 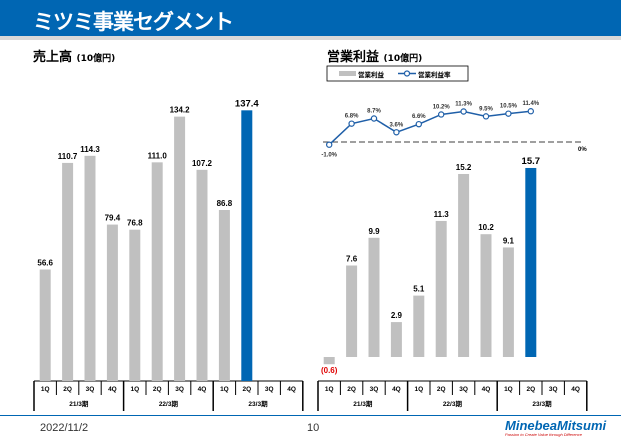 What do you see at coordinates (180, 110) in the screenshot?
I see `sales-data-label: 134.2` at bounding box center [180, 110].